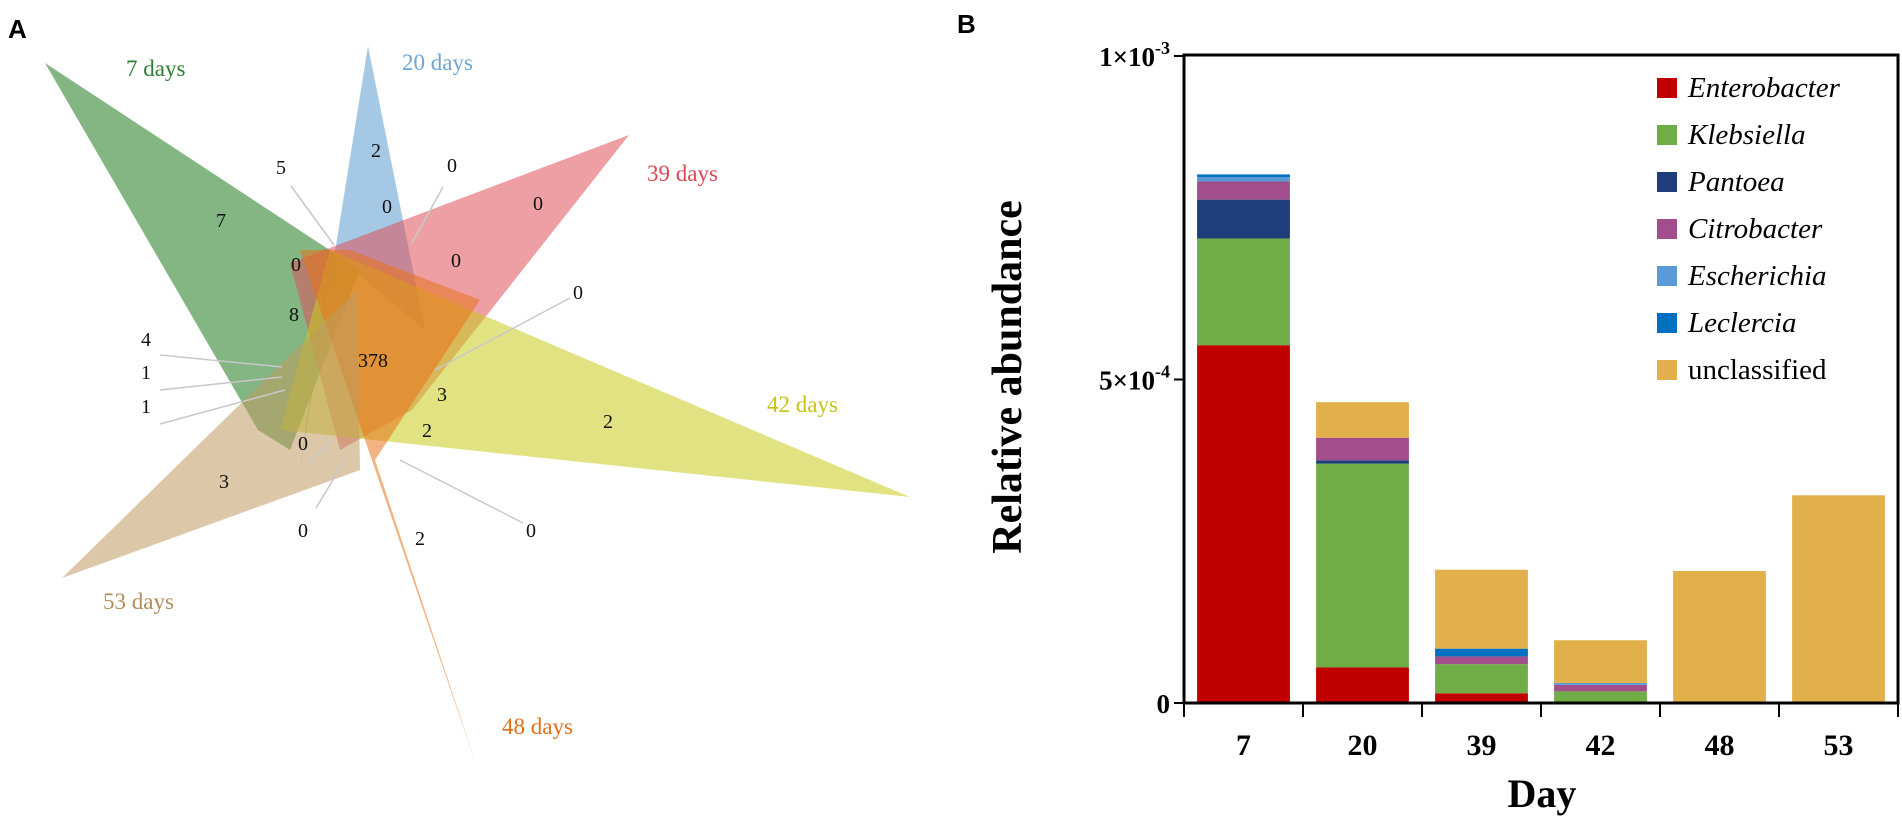 Image resolution: width=1902 pixels, height=822 pixels. What do you see at coordinates (1601, 745) in the screenshot?
I see `x-tick-label: 42` at bounding box center [1601, 745].